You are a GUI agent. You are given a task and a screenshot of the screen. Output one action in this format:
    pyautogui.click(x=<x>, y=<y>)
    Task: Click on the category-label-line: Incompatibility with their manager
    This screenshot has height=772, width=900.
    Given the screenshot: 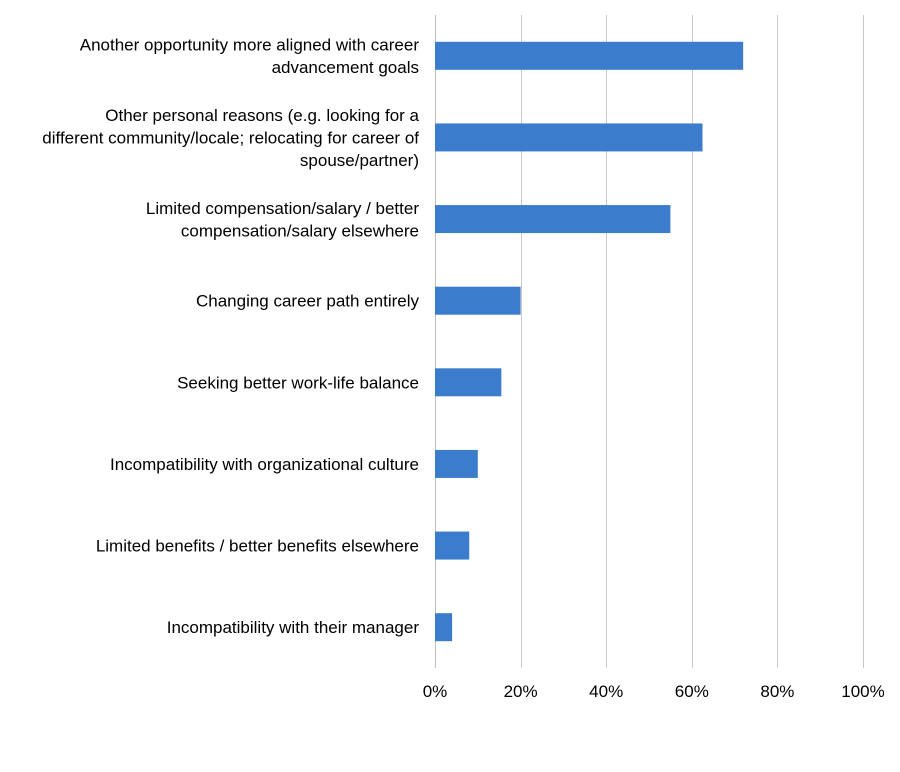 What is the action you would take?
    pyautogui.click(x=293, y=627)
    